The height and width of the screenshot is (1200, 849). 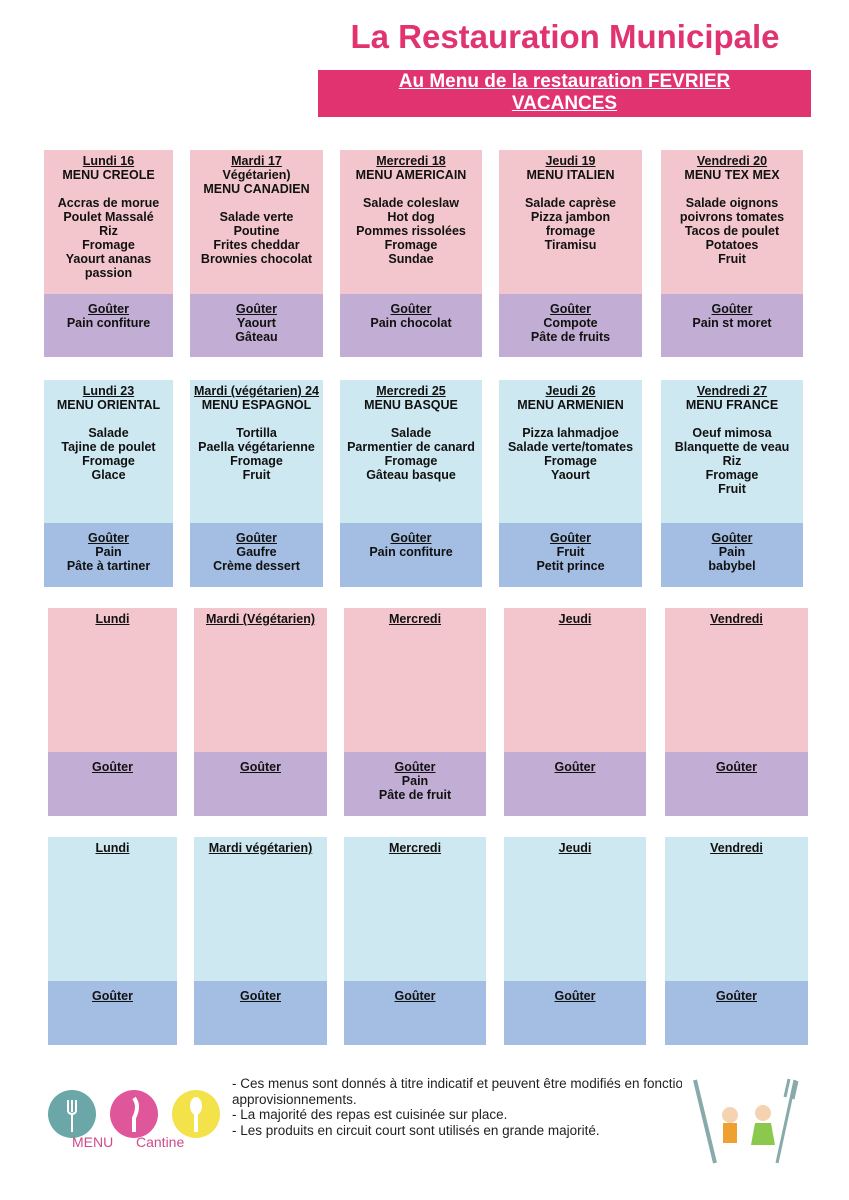 I want to click on menu-item: MENU ITALIEN, so click(x=570, y=175).